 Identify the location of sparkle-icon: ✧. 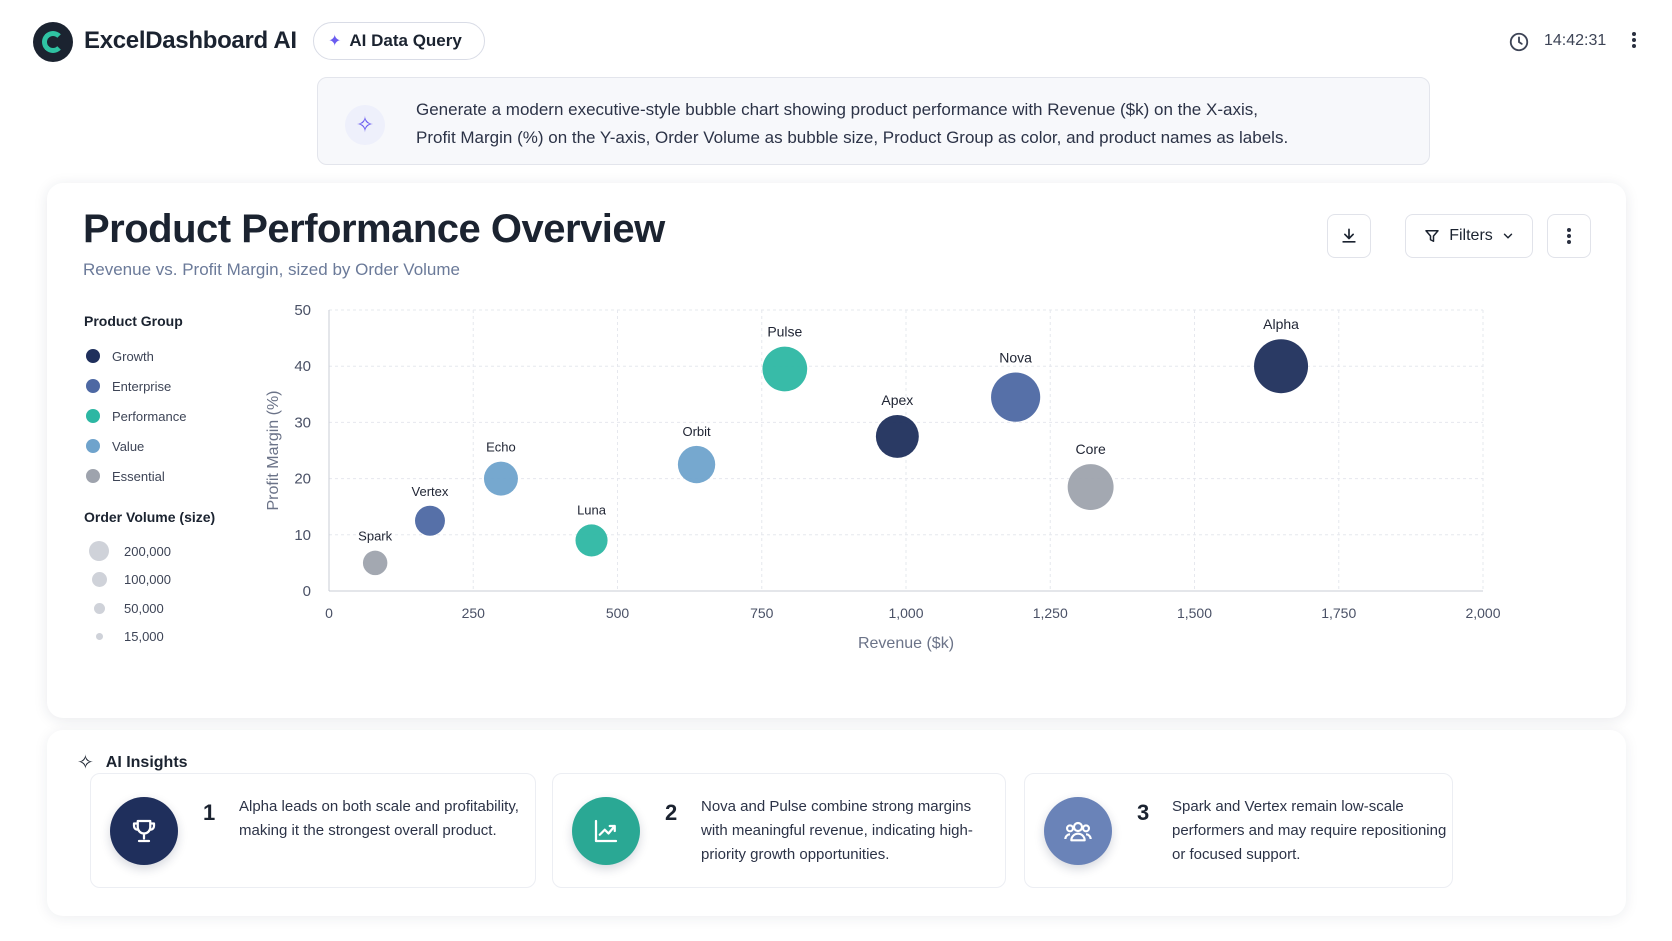
(85, 763).